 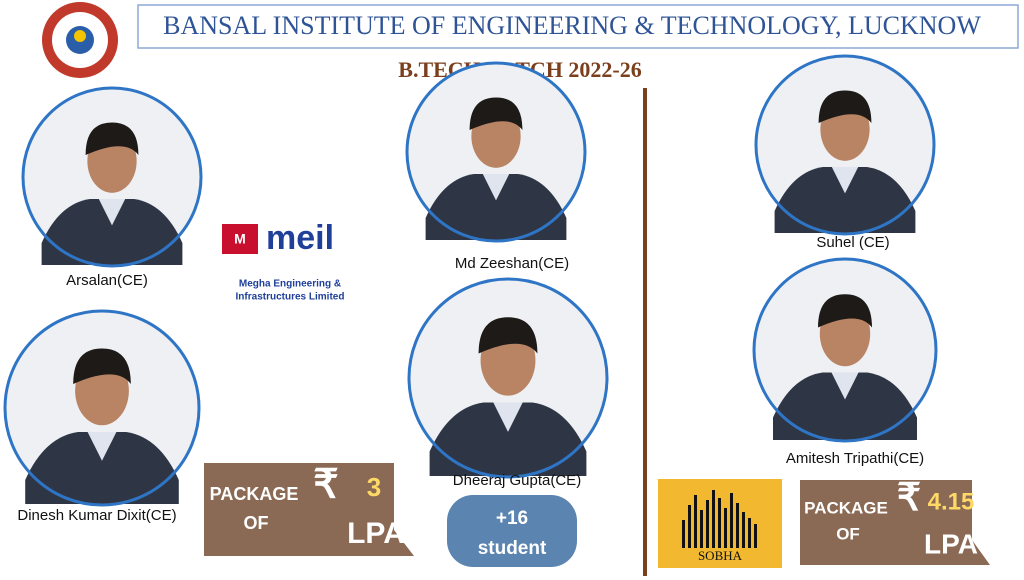 I want to click on svg-text: M, so click(x=240, y=239).